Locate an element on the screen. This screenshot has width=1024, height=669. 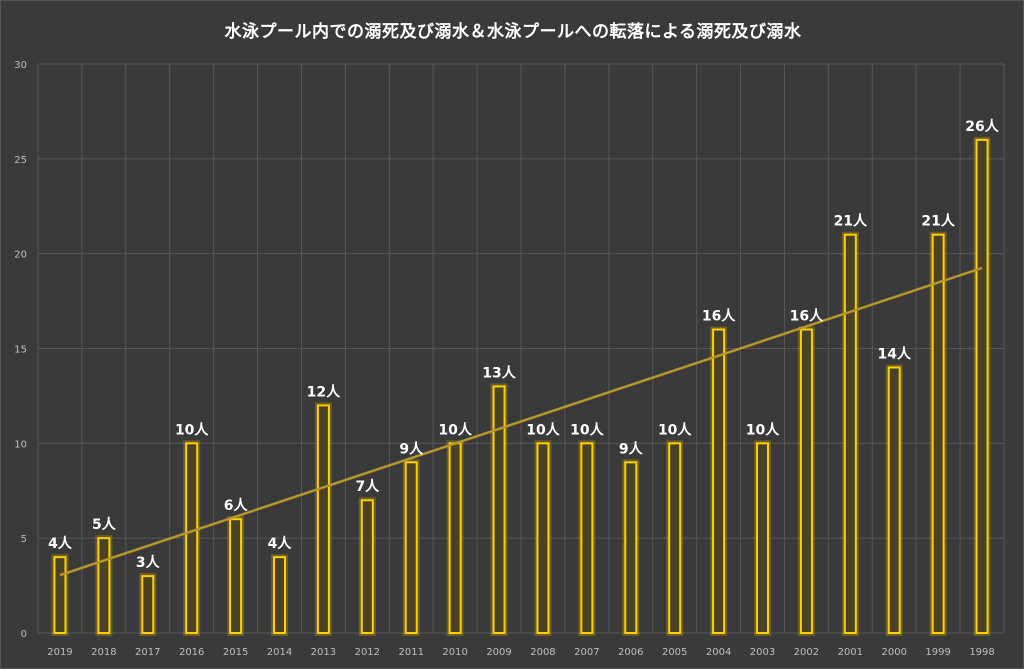
x-tick-label: 2003 is located at coordinates (762, 652).